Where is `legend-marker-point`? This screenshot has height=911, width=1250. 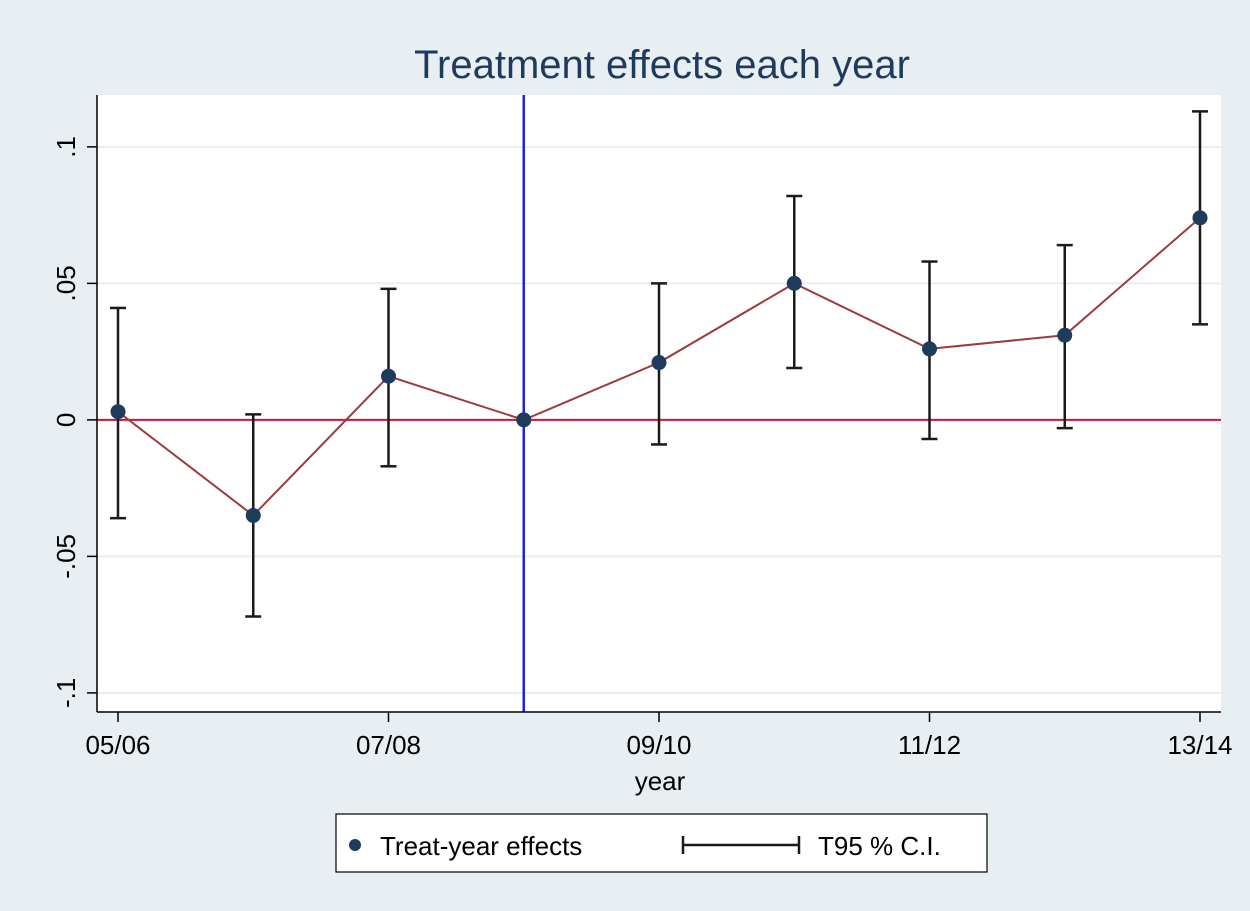
legend-marker-point is located at coordinates (355, 845).